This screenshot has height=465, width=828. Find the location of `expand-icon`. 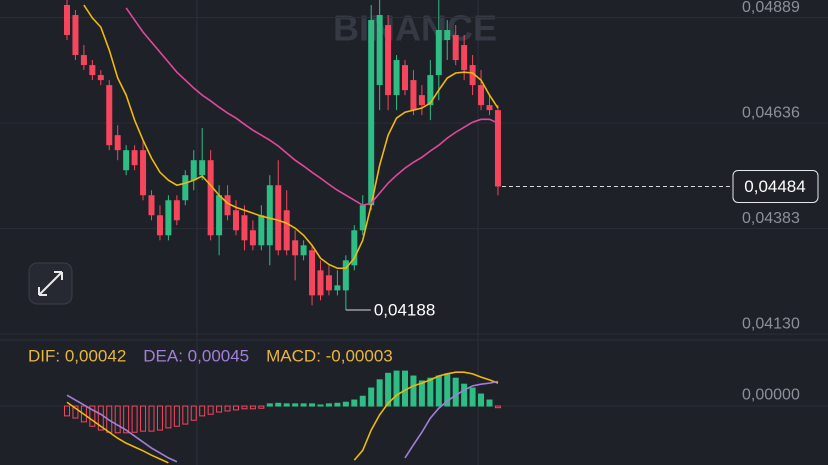

expand-icon is located at coordinates (50, 283).